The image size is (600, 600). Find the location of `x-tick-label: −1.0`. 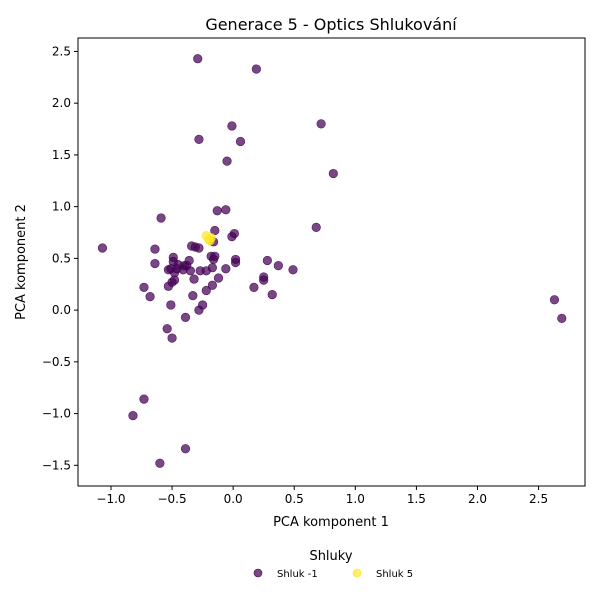

x-tick-label: −1.0 is located at coordinates (110, 499).